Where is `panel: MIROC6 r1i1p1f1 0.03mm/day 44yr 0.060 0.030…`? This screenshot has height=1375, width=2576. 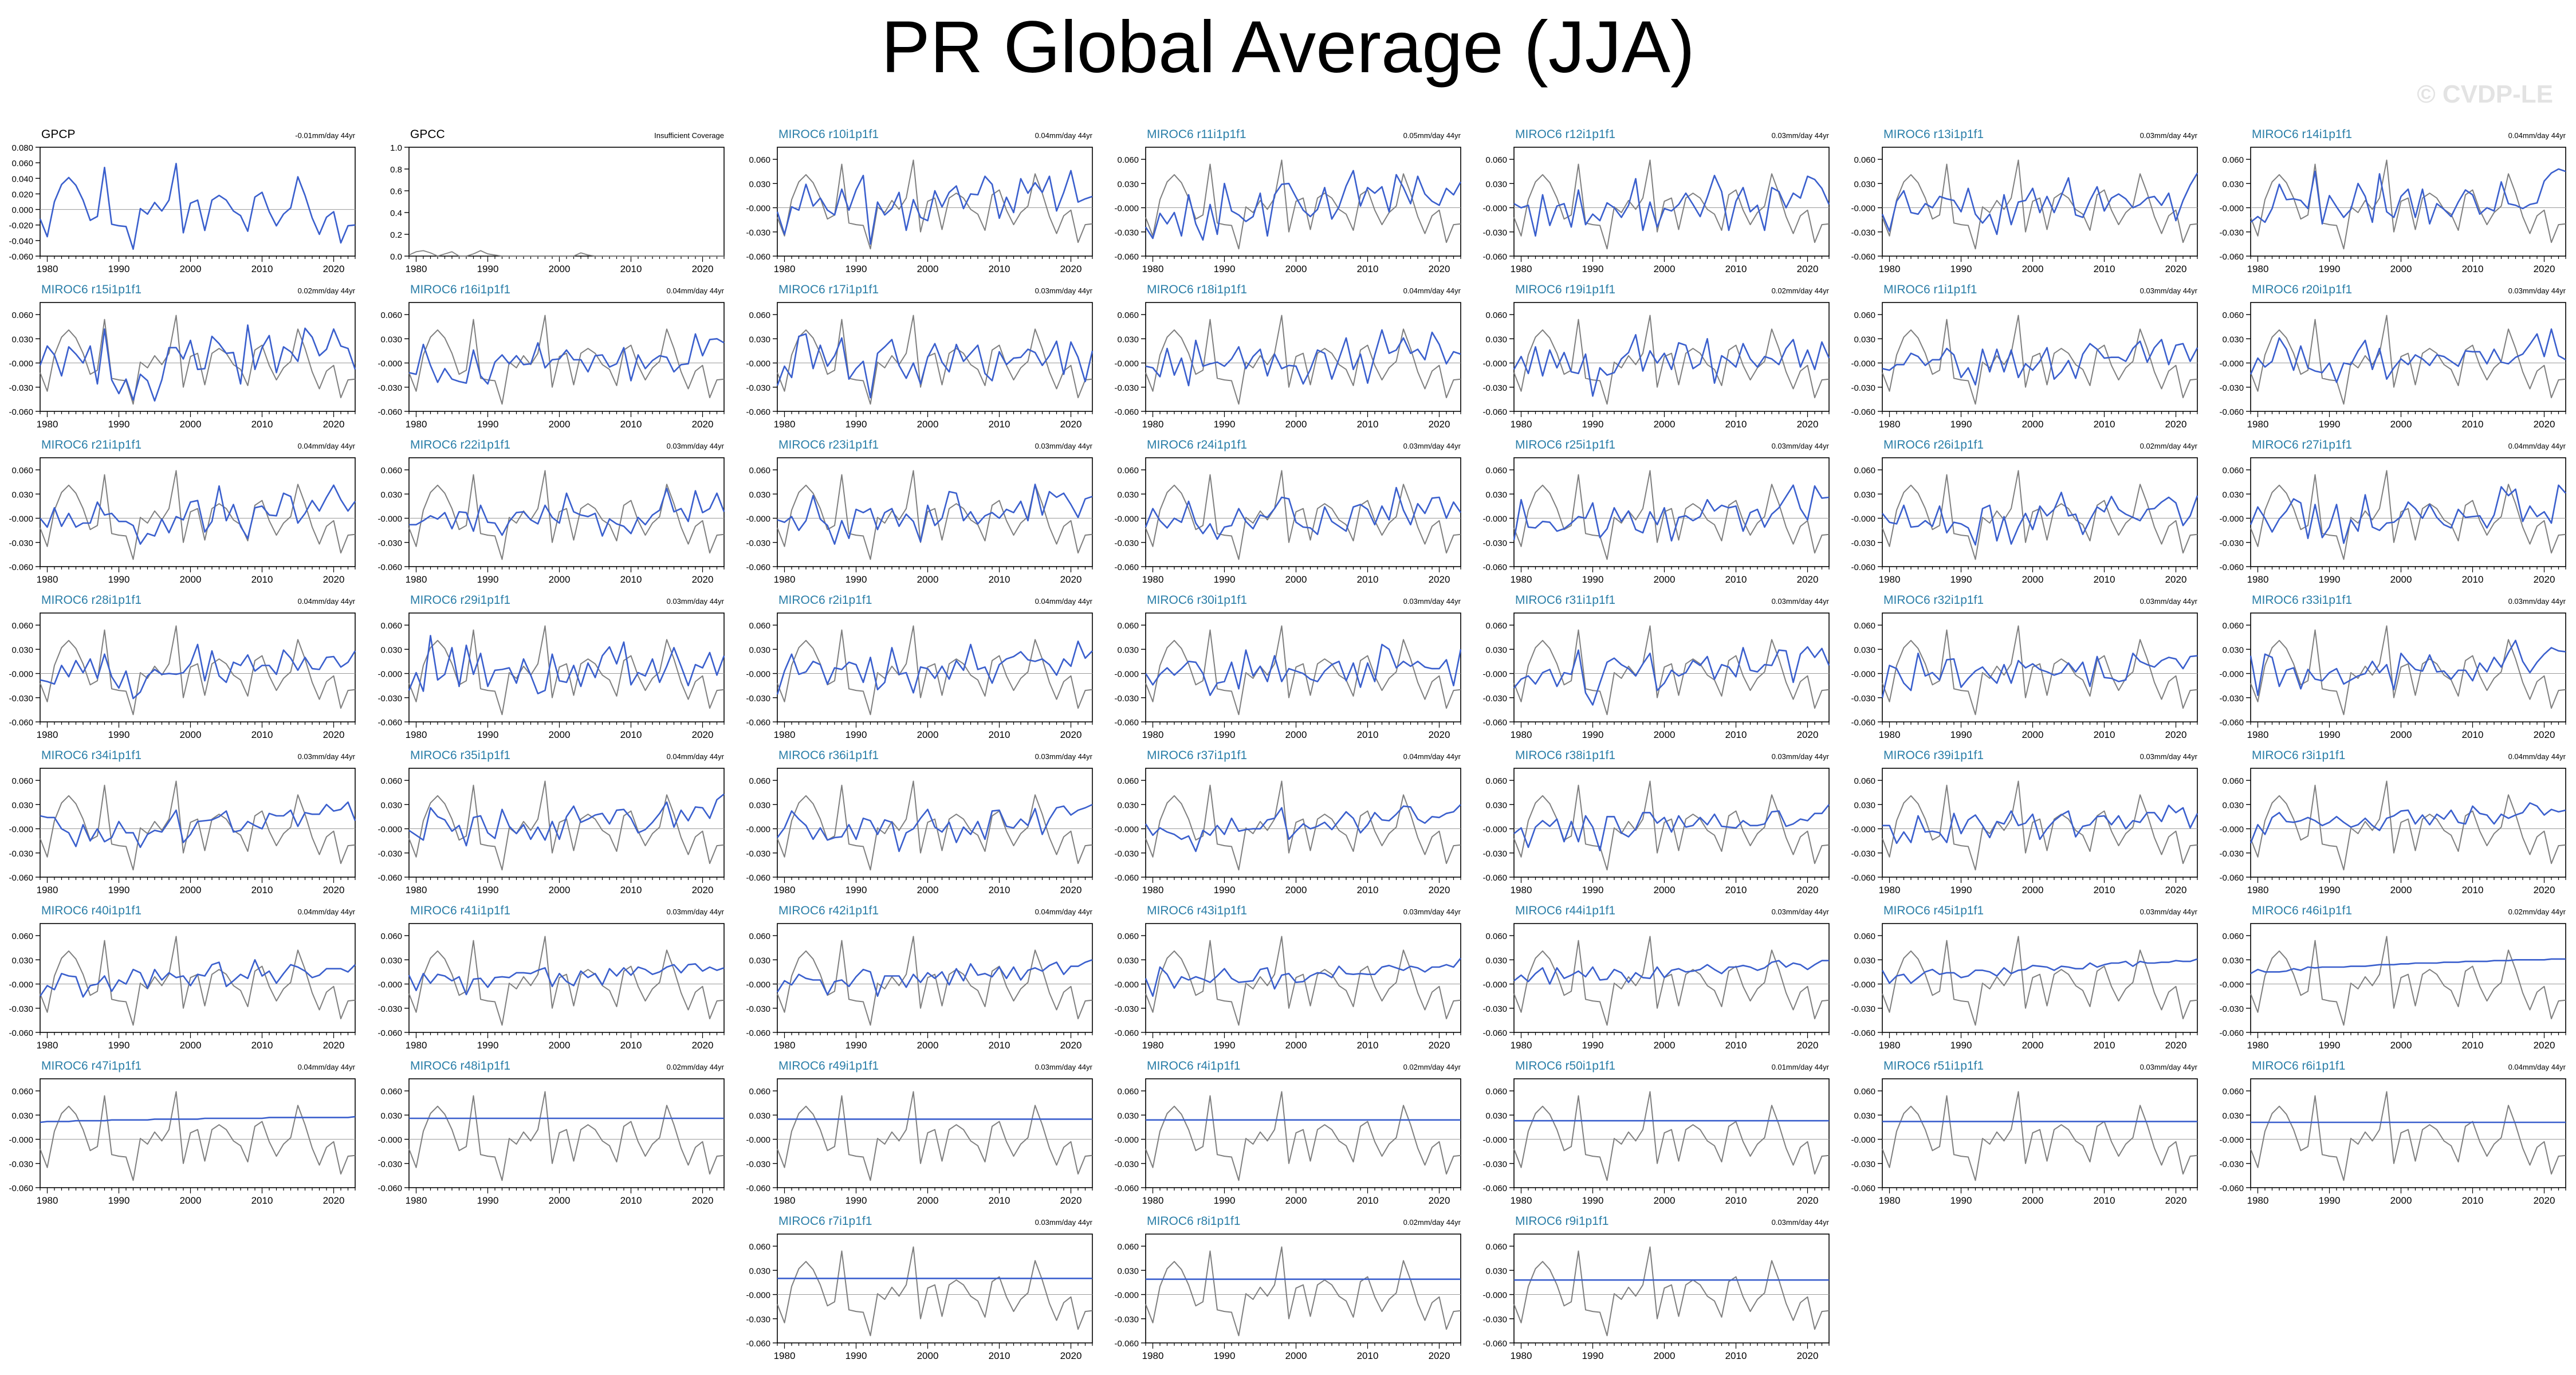 panel: MIROC6 r1i1p1f1 0.03mm/day 44yr 0.060 0.030… is located at coordinates (2025, 356).